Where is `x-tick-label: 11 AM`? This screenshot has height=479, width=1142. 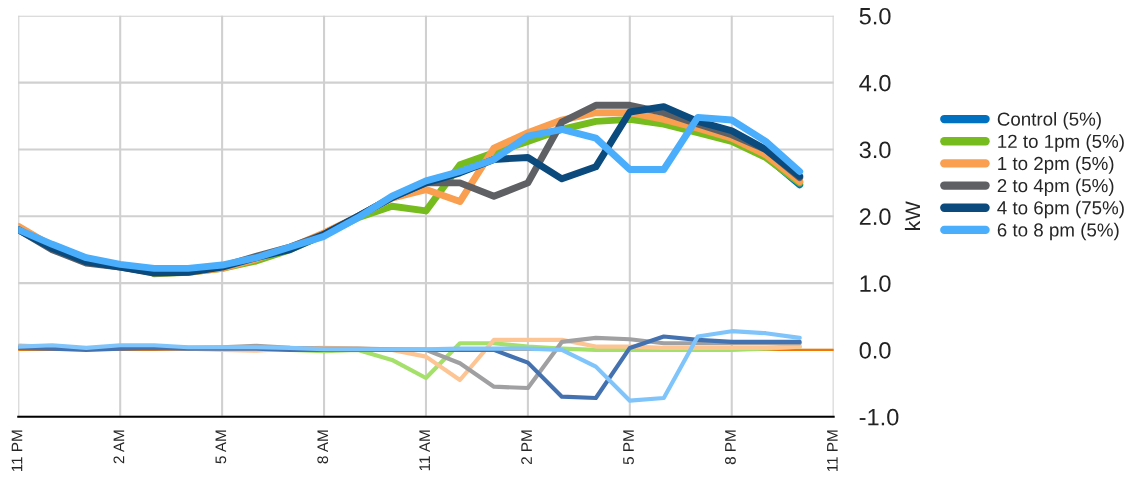
x-tick-label: 11 AM is located at coordinates (424, 450).